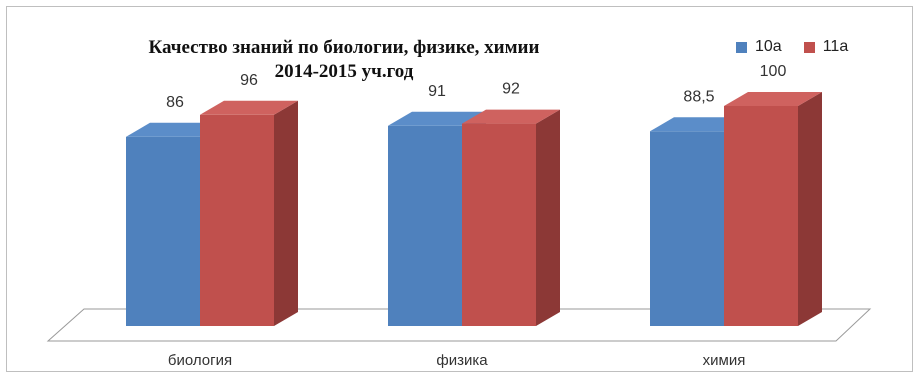  Describe the element at coordinates (437, 91) in the screenshot. I see `data-label: 91` at that location.